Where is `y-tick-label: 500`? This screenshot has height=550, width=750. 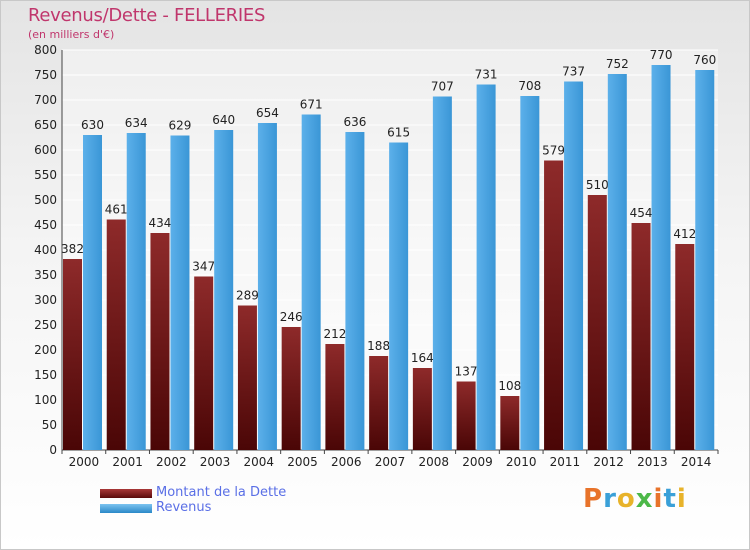
y-tick-label: 500 is located at coordinates (45, 200).